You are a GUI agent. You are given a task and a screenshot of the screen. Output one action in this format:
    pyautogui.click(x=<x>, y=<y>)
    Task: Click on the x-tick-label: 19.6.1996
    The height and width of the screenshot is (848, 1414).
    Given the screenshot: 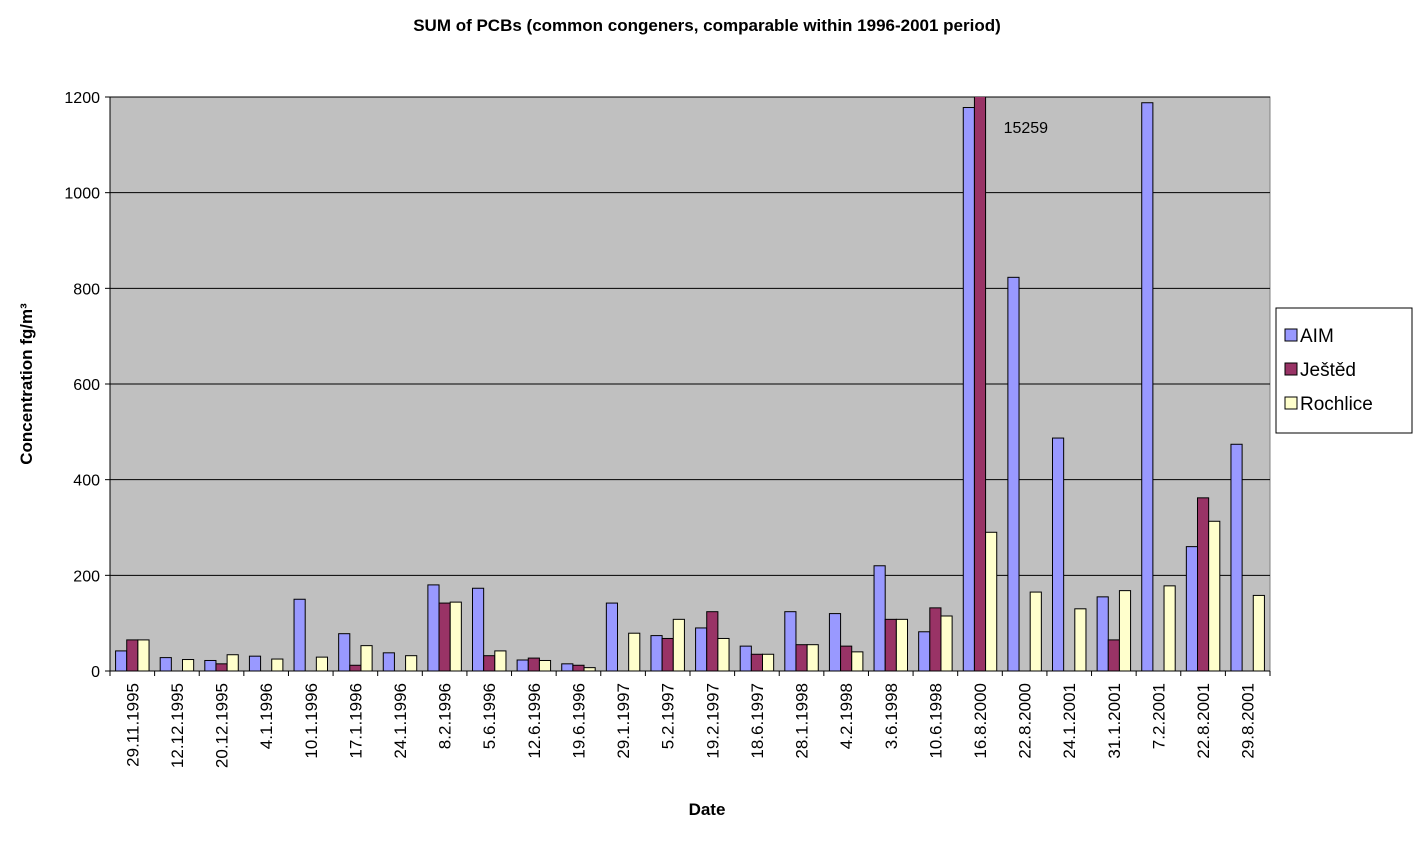 What is the action you would take?
    pyautogui.click(x=578, y=721)
    